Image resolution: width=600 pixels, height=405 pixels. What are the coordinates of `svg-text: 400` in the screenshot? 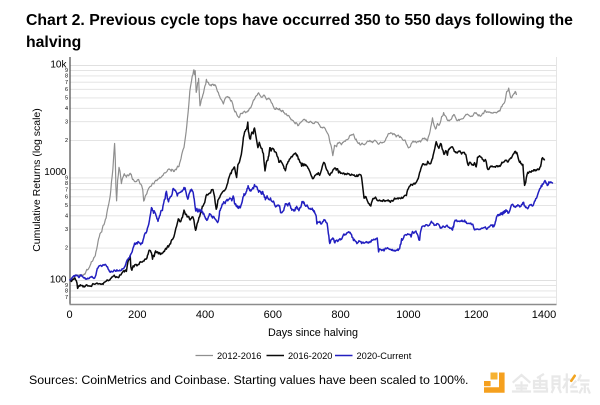 It's located at (205, 315).